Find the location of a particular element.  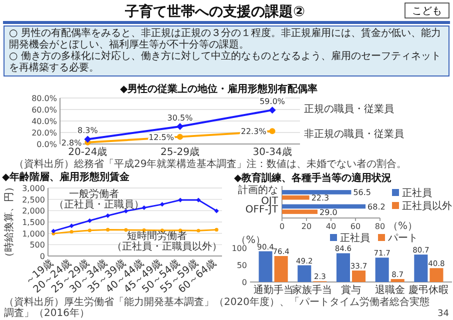

text: （資料出所）総務省「平成29年就業構造基本調査」注：数値は、未婚でない者の割合。 is located at coordinates (210, 164).